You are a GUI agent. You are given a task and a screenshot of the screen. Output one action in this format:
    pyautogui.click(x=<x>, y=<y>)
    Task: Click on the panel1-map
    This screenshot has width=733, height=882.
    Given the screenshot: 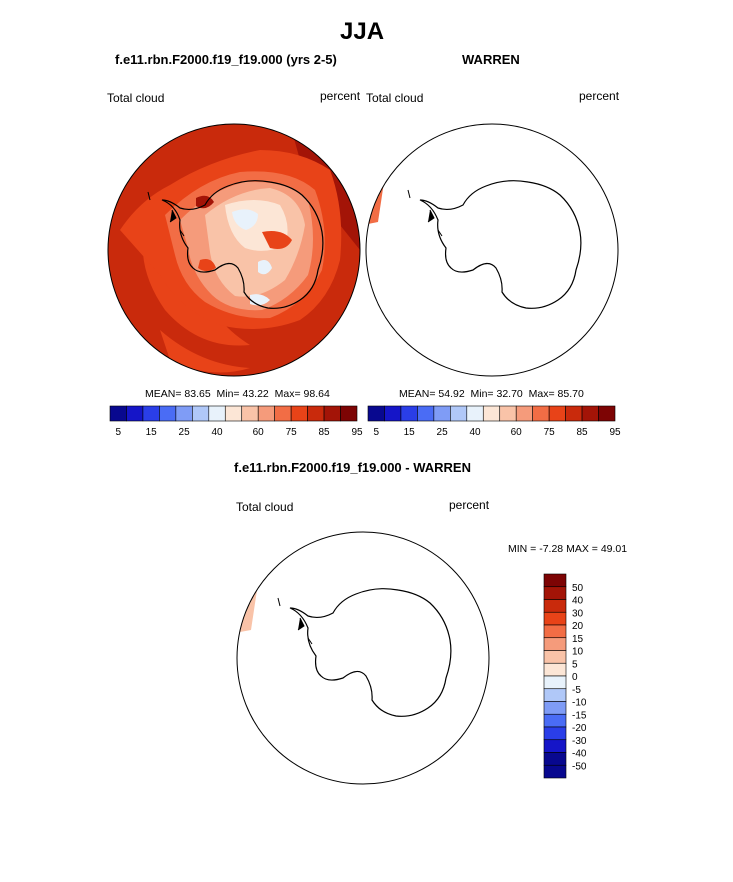 What is the action you would take?
    pyautogui.click(x=234, y=250)
    